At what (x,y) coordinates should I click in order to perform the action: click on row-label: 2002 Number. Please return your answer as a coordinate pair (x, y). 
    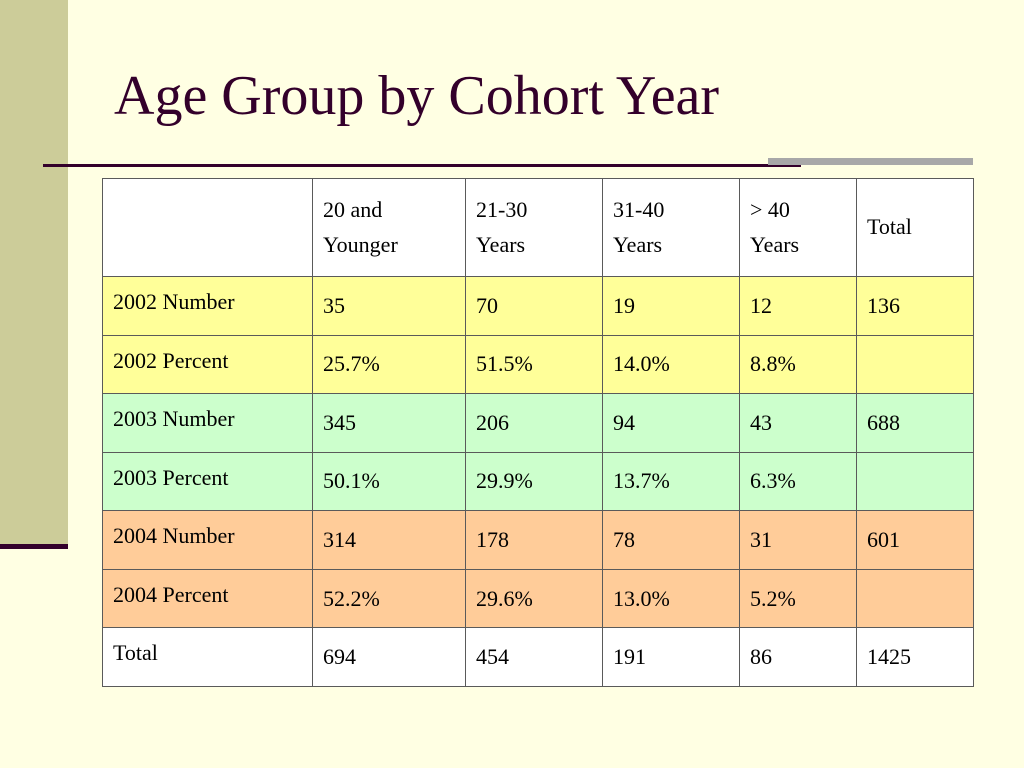
    Looking at the image, I should click on (207, 306).